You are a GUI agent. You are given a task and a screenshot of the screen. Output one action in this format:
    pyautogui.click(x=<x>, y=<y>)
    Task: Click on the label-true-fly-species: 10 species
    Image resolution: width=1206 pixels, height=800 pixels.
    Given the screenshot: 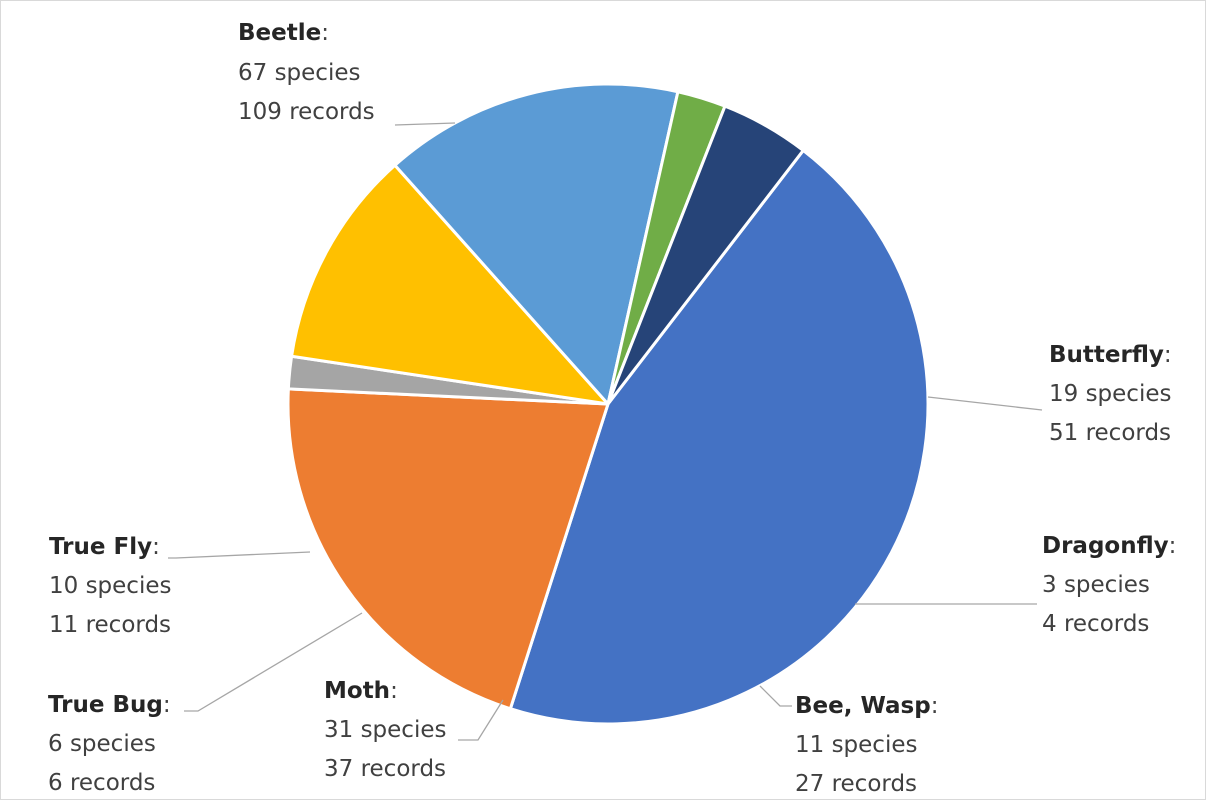 What is the action you would take?
    pyautogui.click(x=110, y=586)
    